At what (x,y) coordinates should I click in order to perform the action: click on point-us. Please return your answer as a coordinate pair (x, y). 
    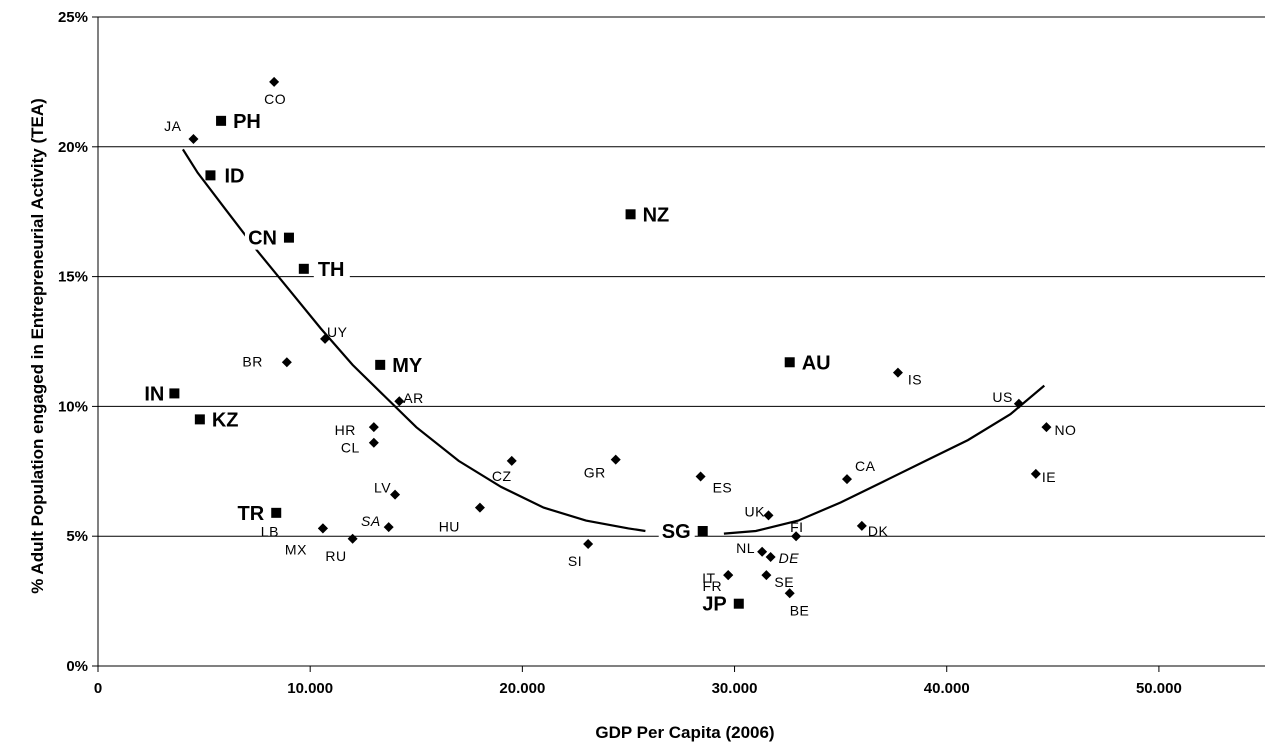
    Looking at the image, I should click on (1018, 403).